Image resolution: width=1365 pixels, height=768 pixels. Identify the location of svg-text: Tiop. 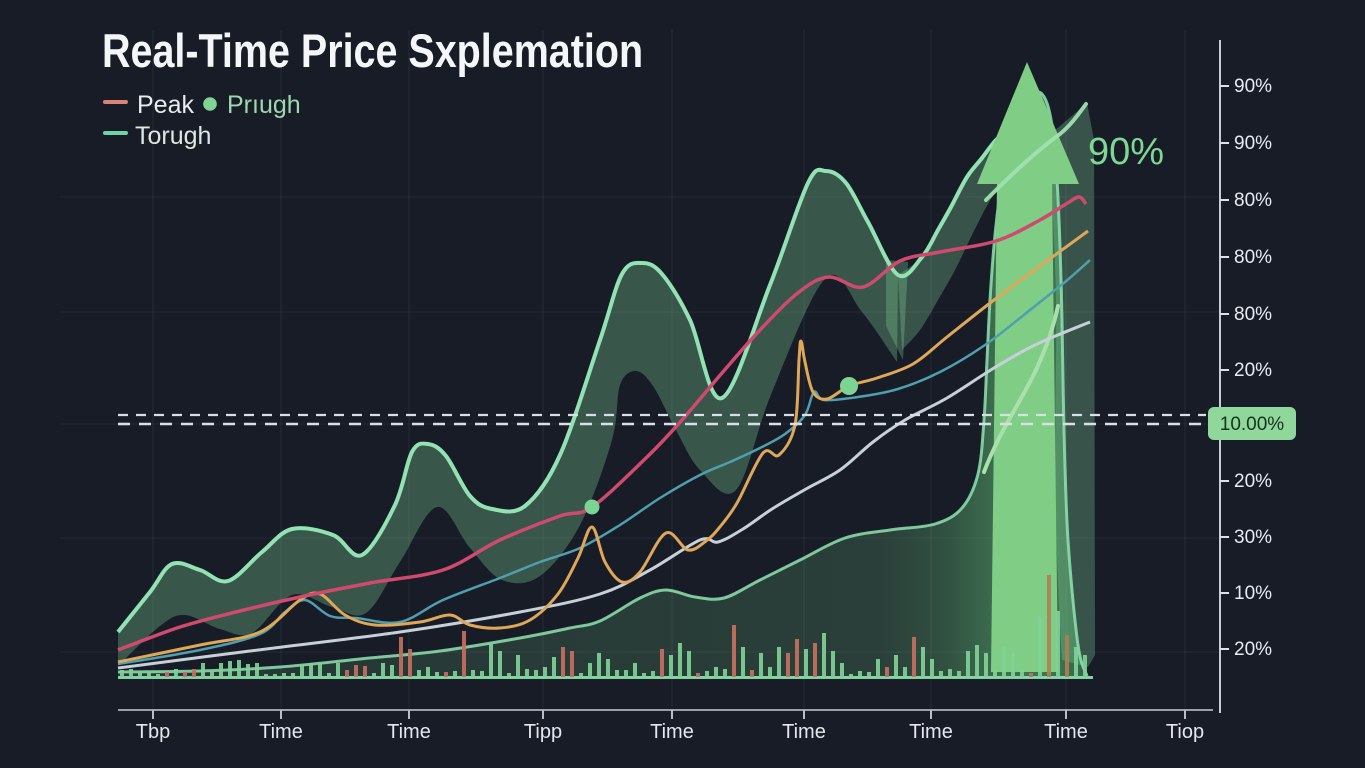
(1185, 732).